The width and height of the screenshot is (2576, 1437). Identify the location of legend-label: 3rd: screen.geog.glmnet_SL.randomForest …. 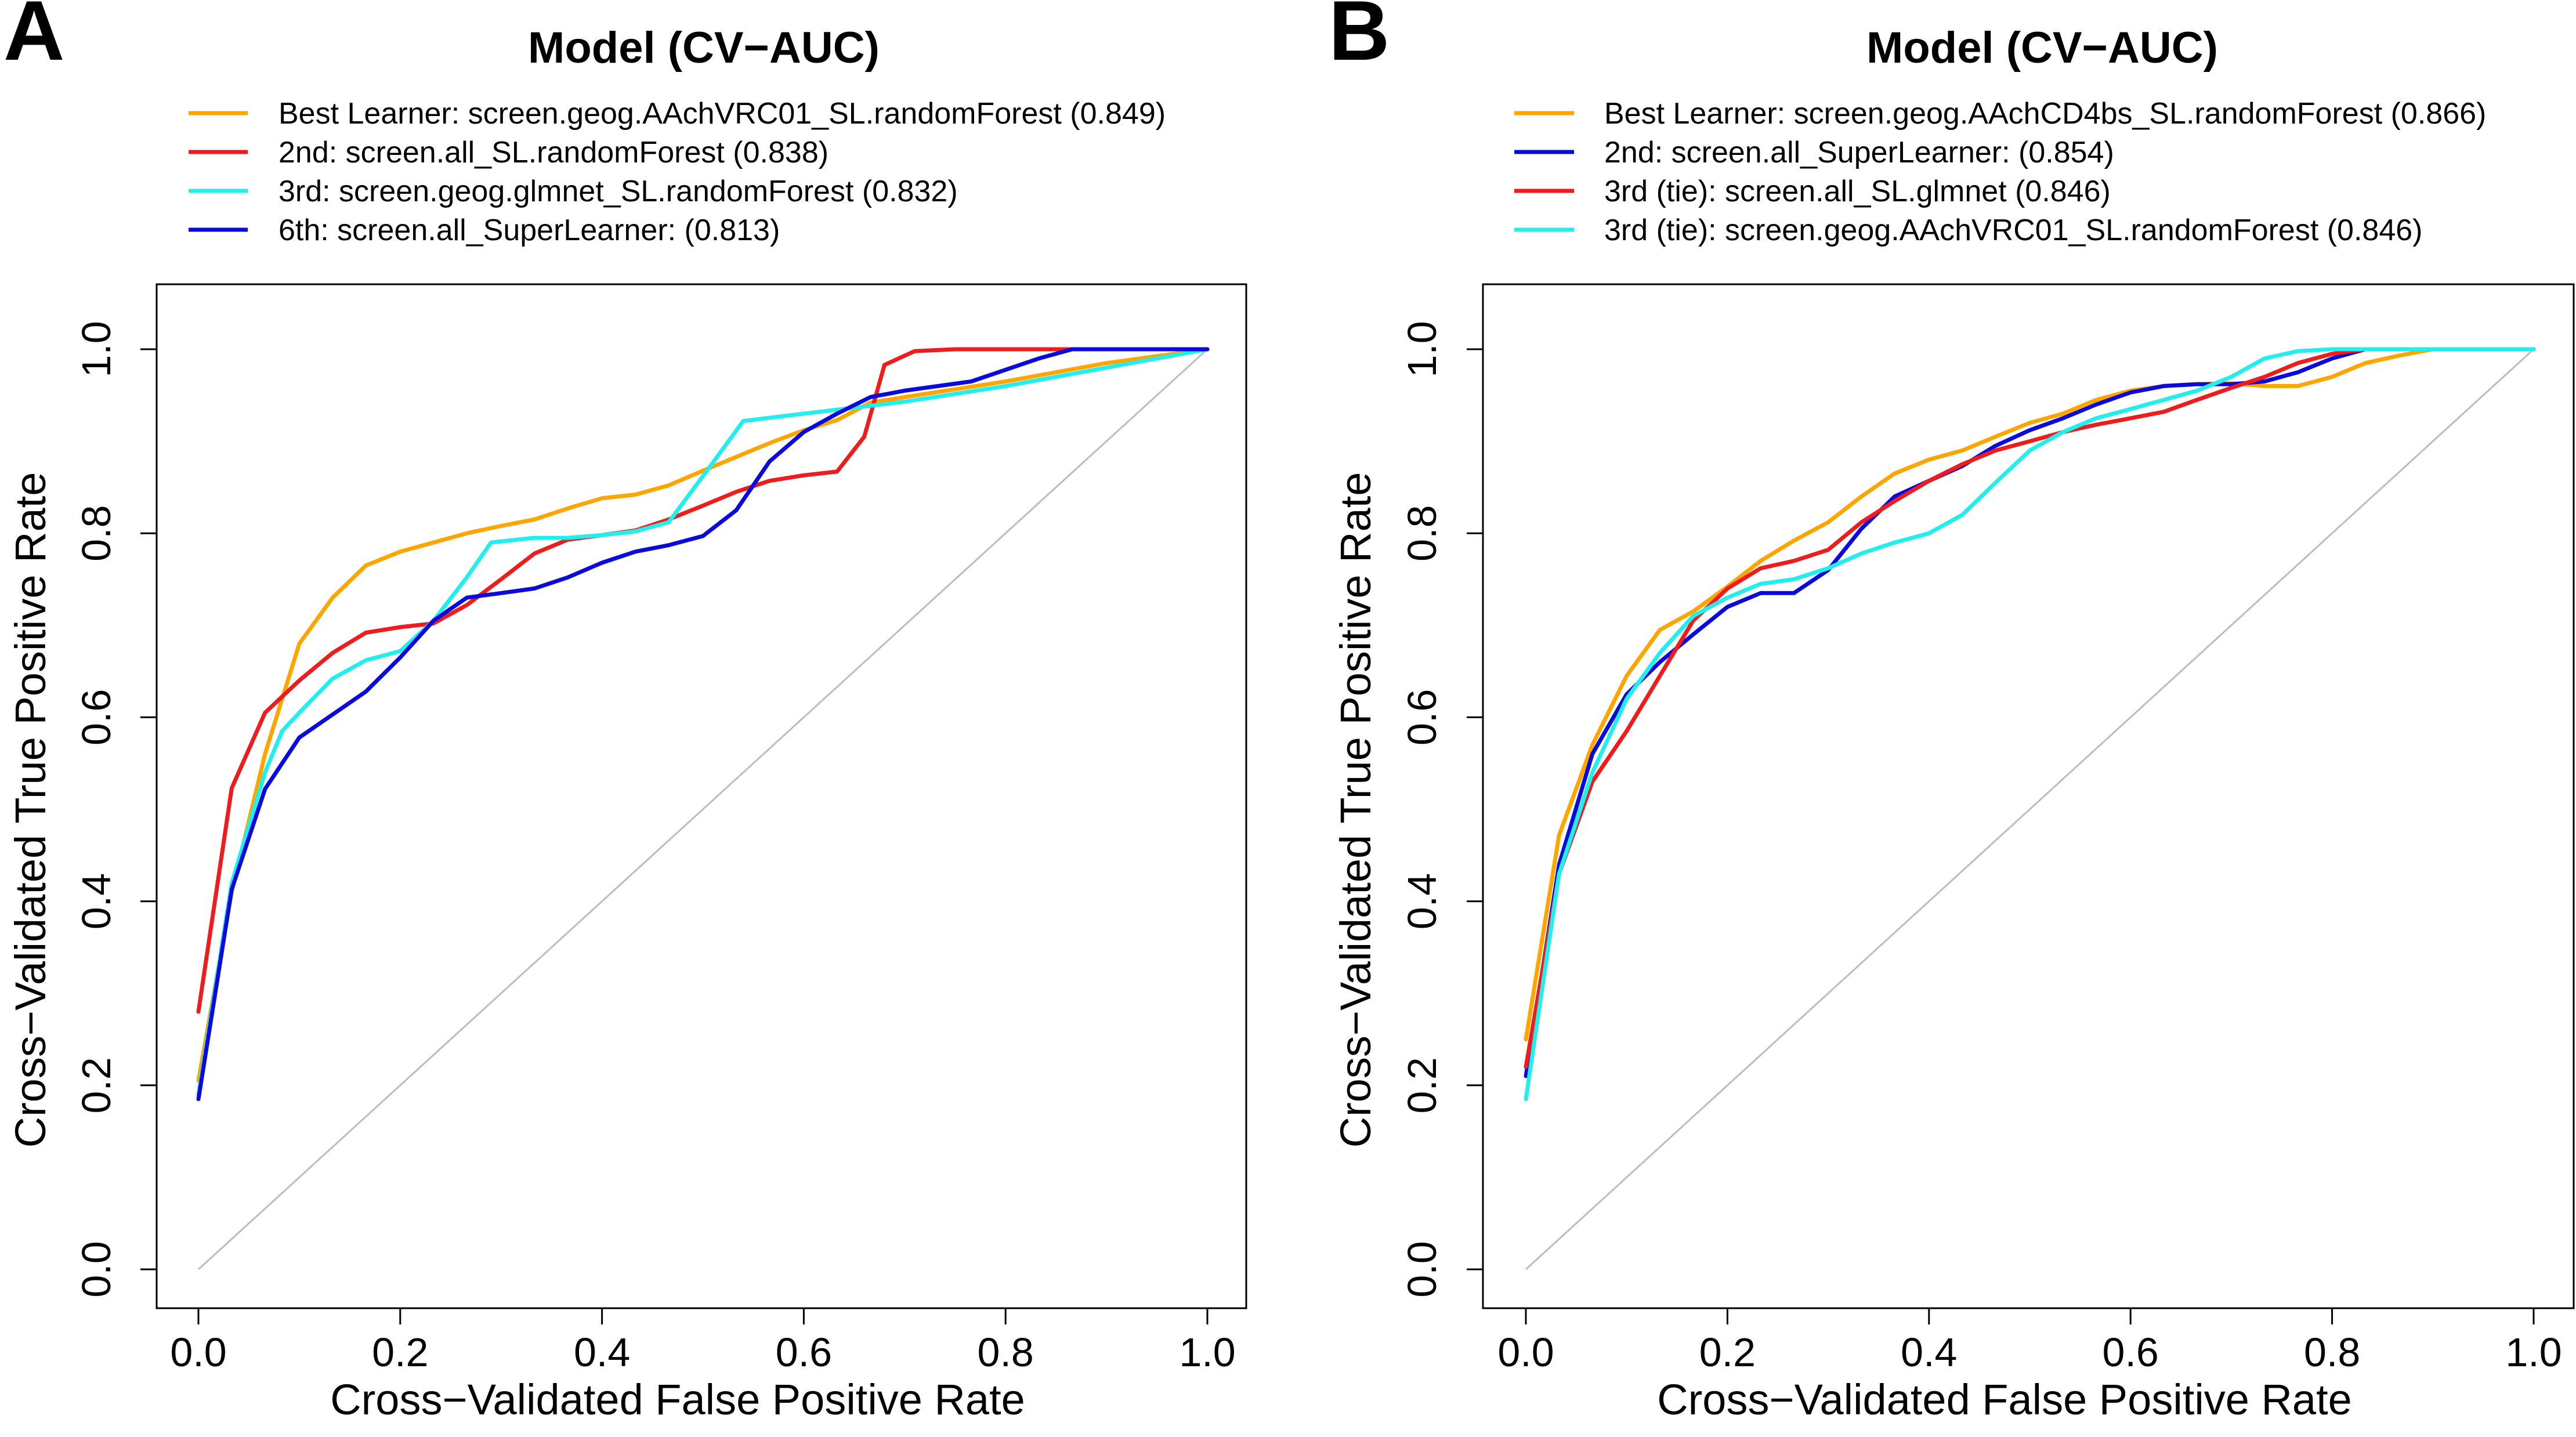
(618, 191).